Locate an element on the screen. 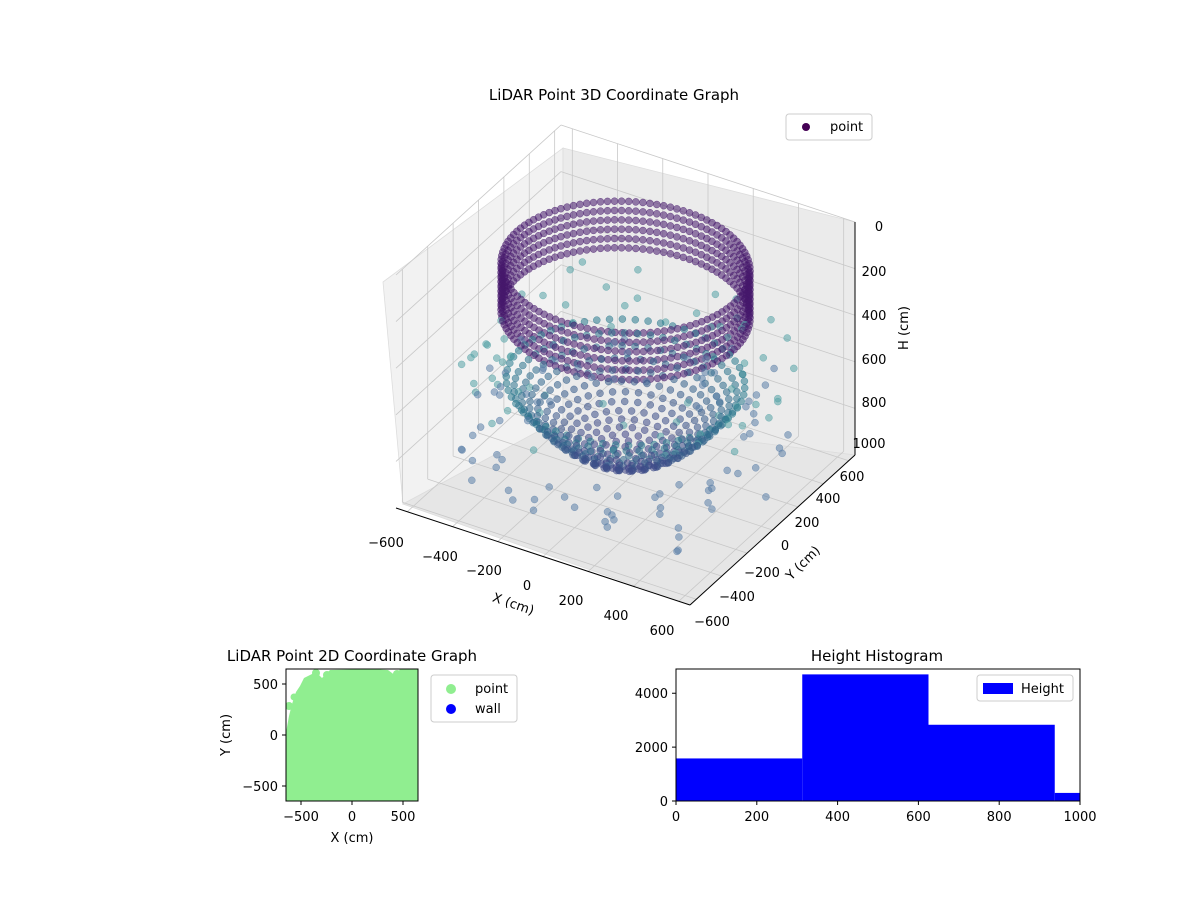  x-tick-label: −500 is located at coordinates (301, 817).